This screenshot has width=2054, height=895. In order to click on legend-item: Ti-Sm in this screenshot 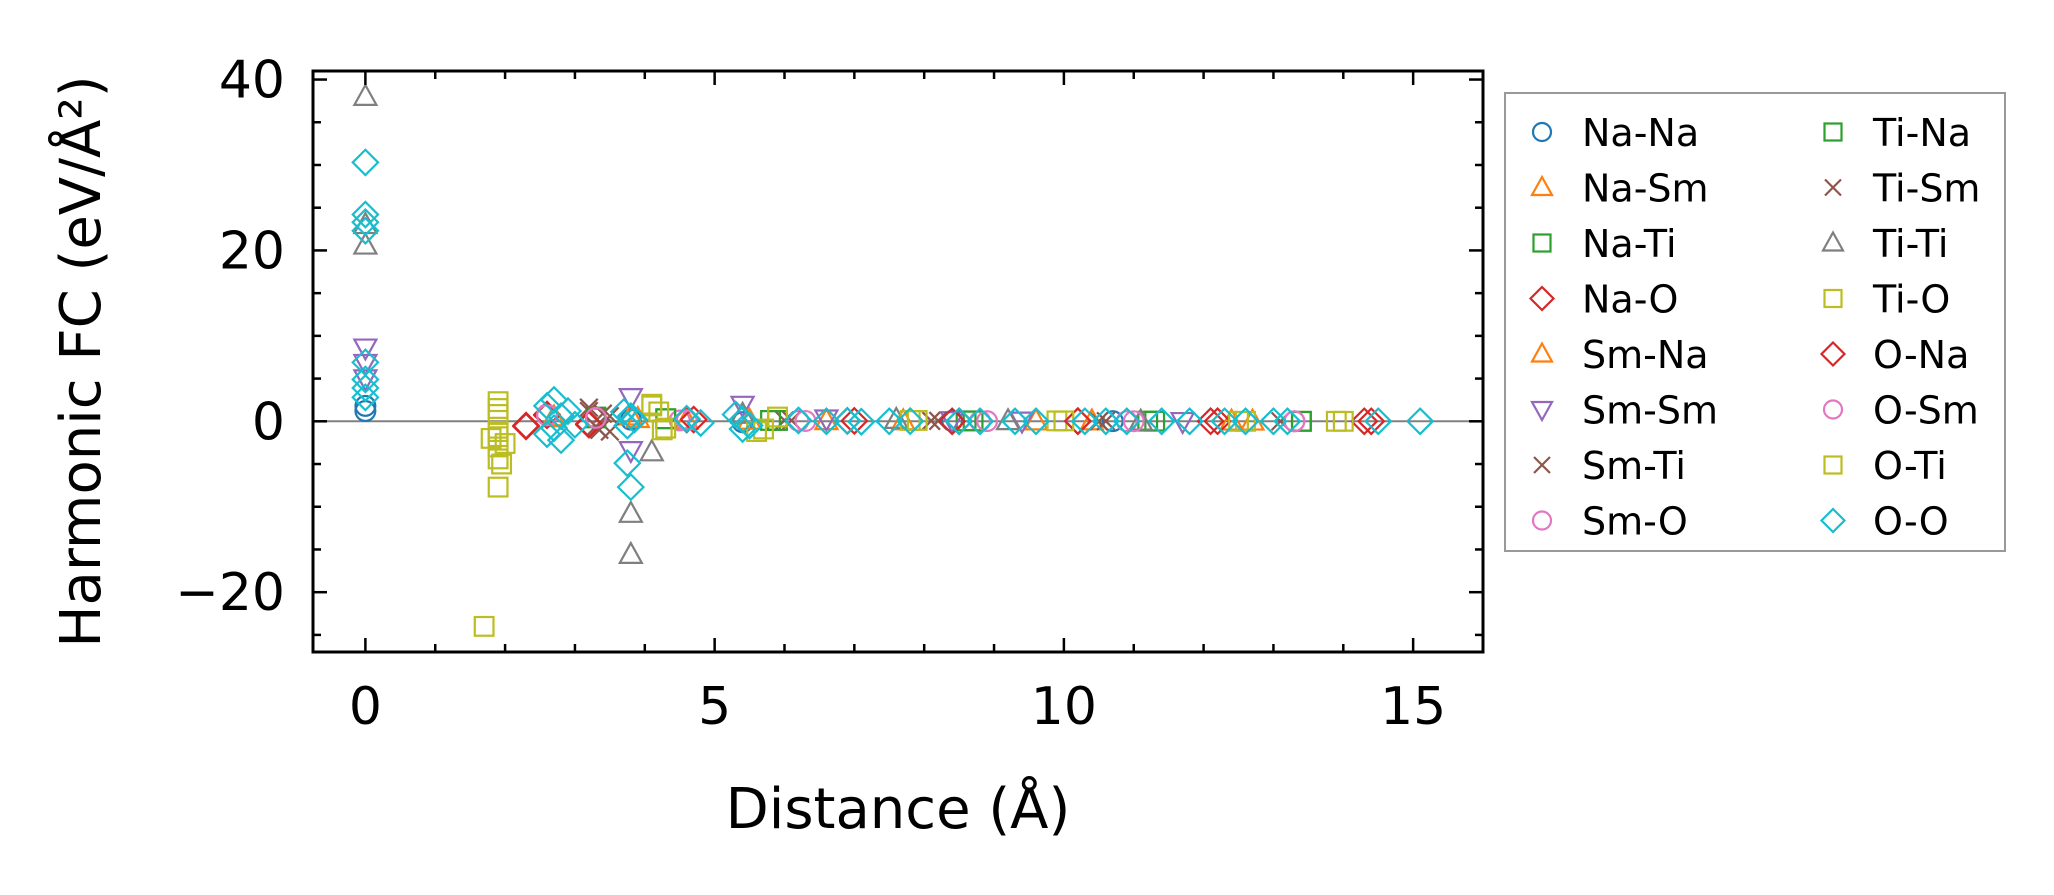, I will do `click(1902, 189)`.